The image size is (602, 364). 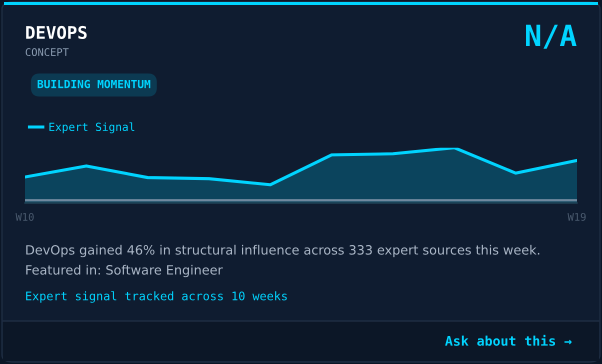 What do you see at coordinates (577, 216) in the screenshot?
I see `x-tick-label: W19` at bounding box center [577, 216].